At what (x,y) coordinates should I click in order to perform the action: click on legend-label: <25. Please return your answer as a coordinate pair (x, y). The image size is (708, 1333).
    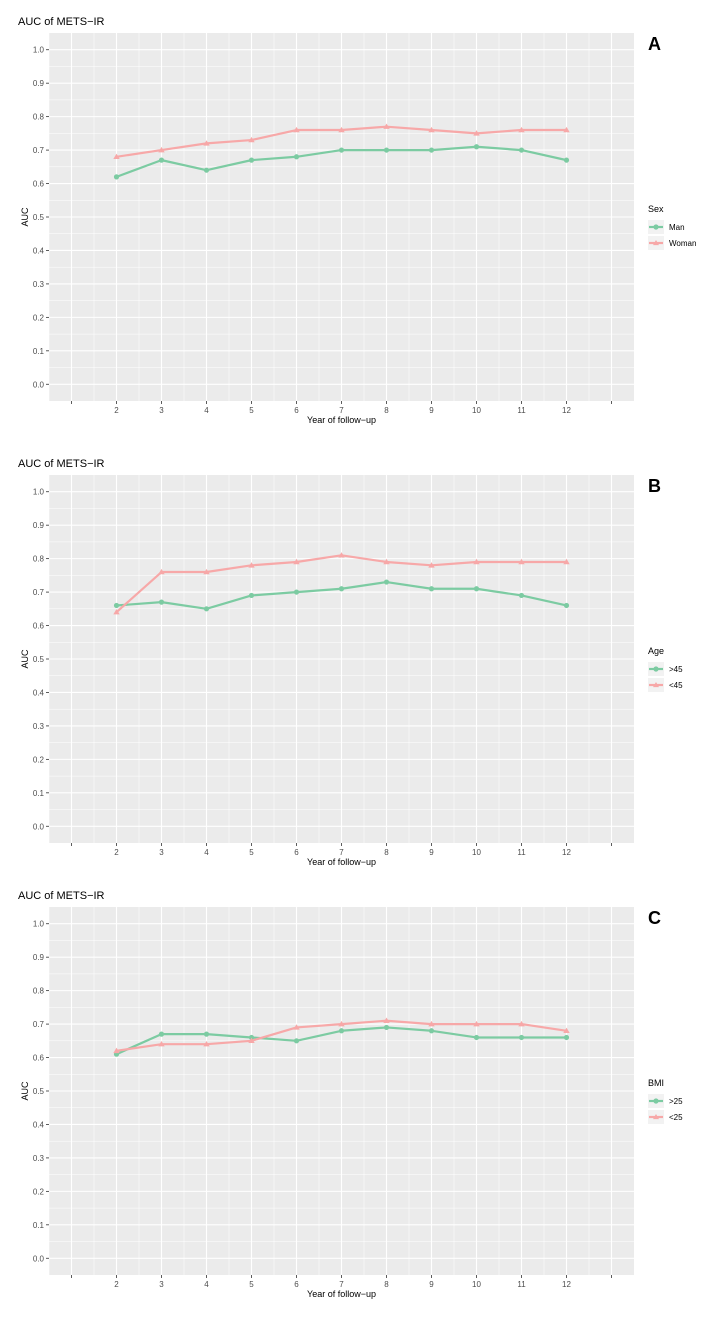
    Looking at the image, I should click on (676, 1117).